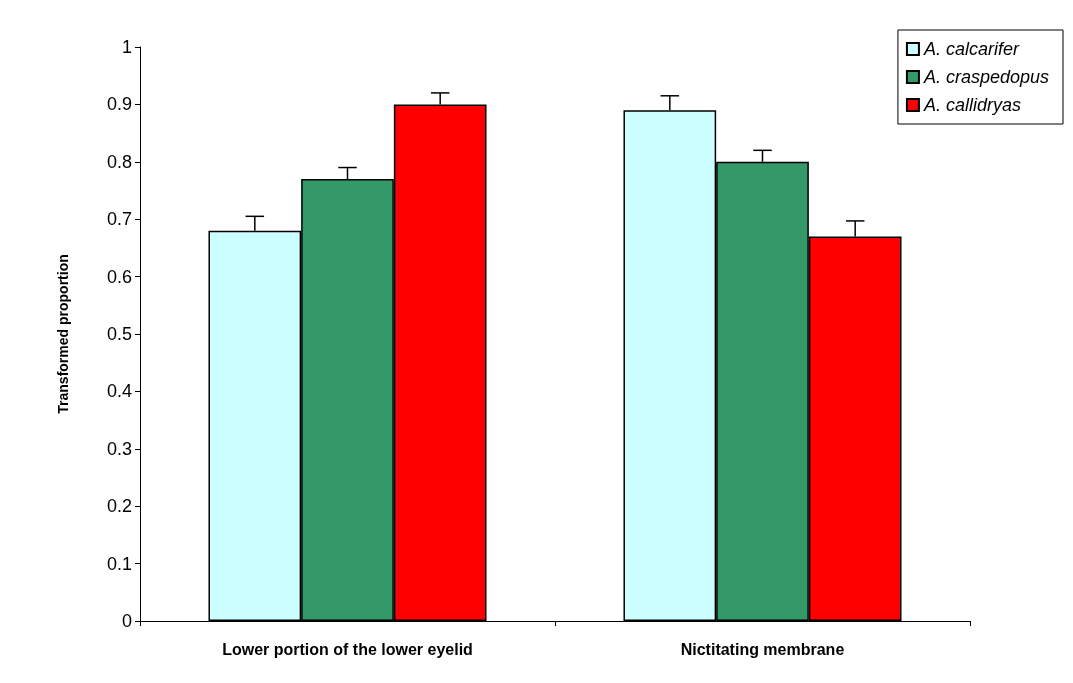 The image size is (1073, 683). Describe the element at coordinates (119, 391) in the screenshot. I see `y-tick-label: 0.4` at that location.